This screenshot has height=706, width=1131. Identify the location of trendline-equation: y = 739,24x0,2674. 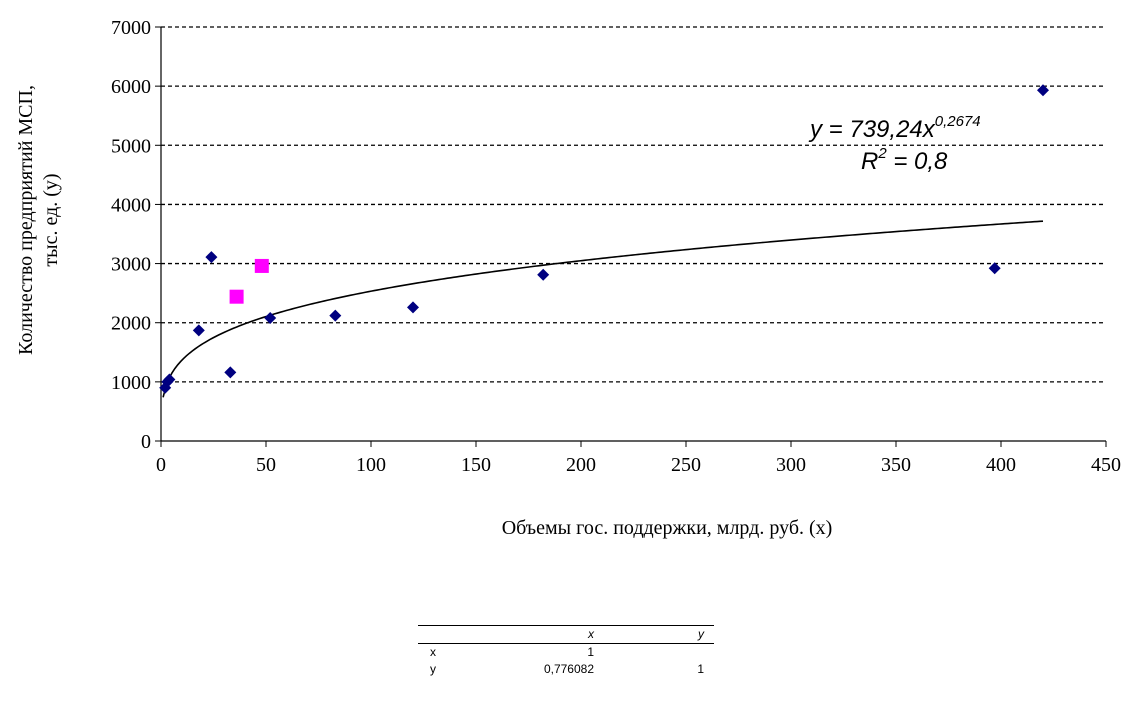
(894, 128).